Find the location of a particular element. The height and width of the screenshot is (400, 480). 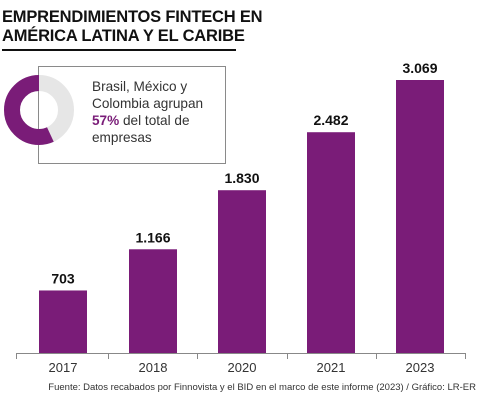

title-underline is located at coordinates (119, 50).